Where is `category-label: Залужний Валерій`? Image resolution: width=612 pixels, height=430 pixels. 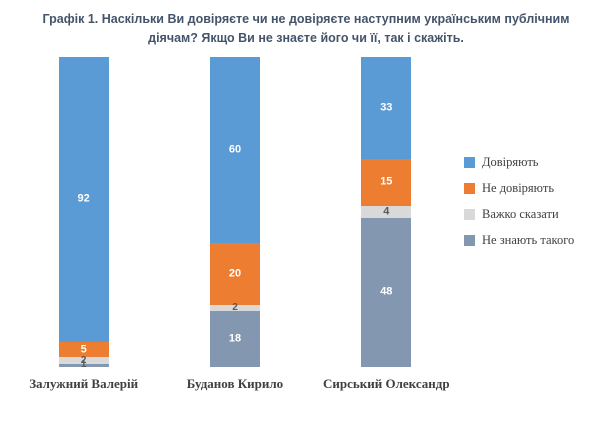 category-label: Залужний Валерій is located at coordinates (84, 383).